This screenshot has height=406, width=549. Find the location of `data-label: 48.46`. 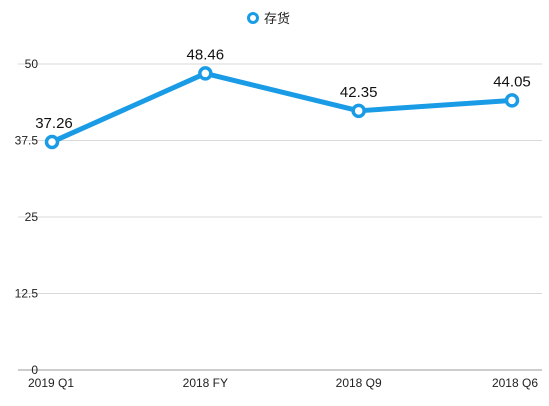

data-label: 48.46 is located at coordinates (206, 54).